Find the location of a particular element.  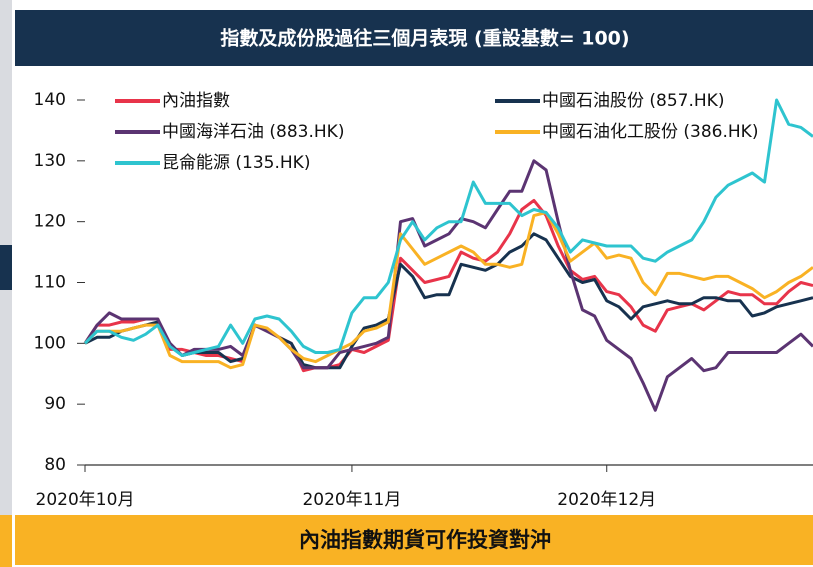

legend-label: 中國石油股份 (857.HK) is located at coordinates (633, 101).